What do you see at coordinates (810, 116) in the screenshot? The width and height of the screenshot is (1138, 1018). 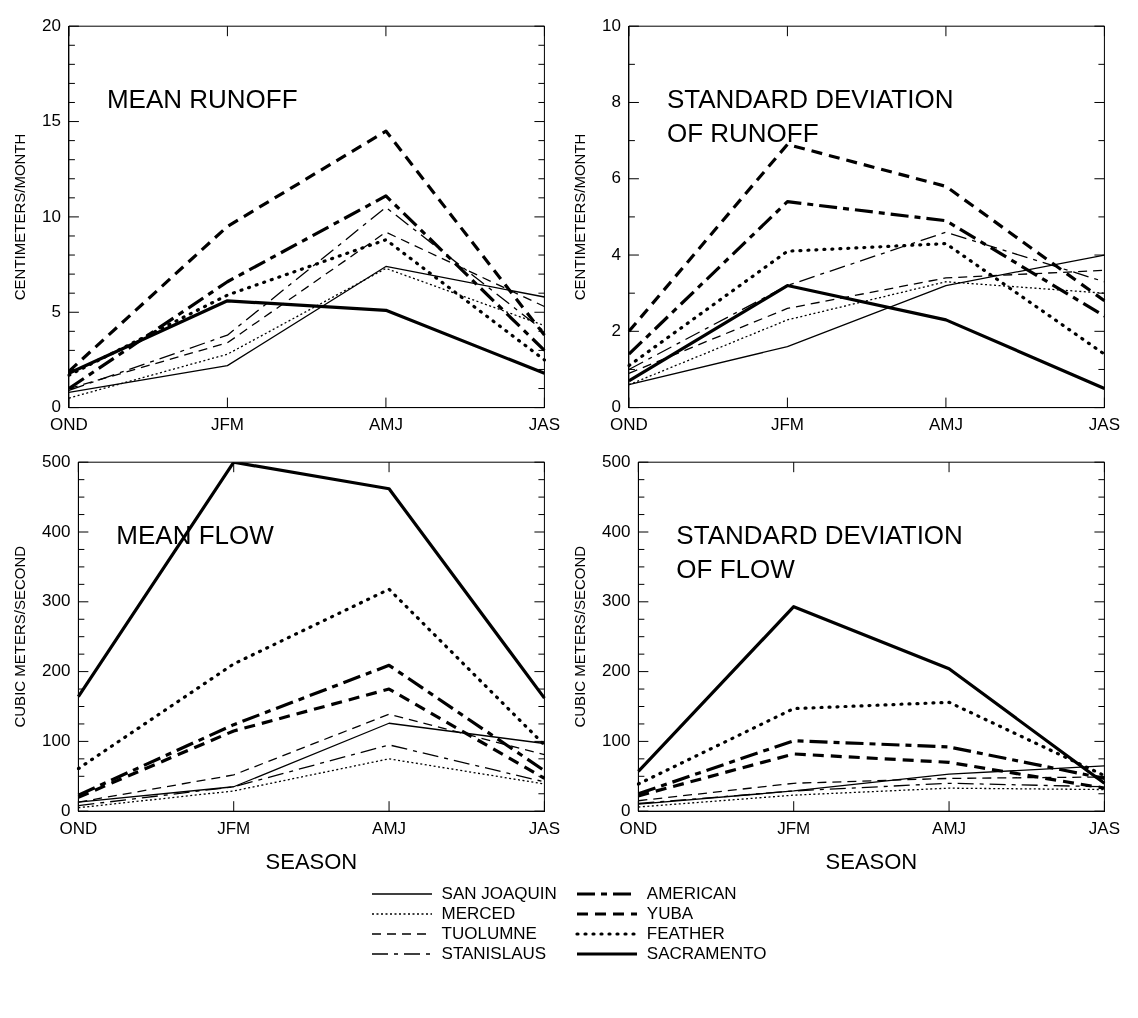 I see `text: STANDARD DEVIATION OF RUNOFF` at bounding box center [810, 116].